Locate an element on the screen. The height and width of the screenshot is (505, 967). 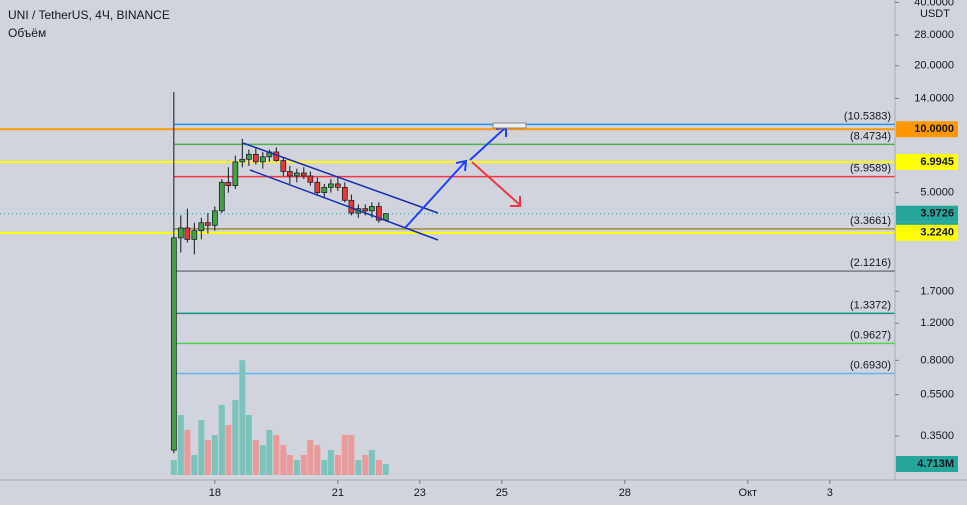
chart-subtitle: Объём is located at coordinates (27, 33).